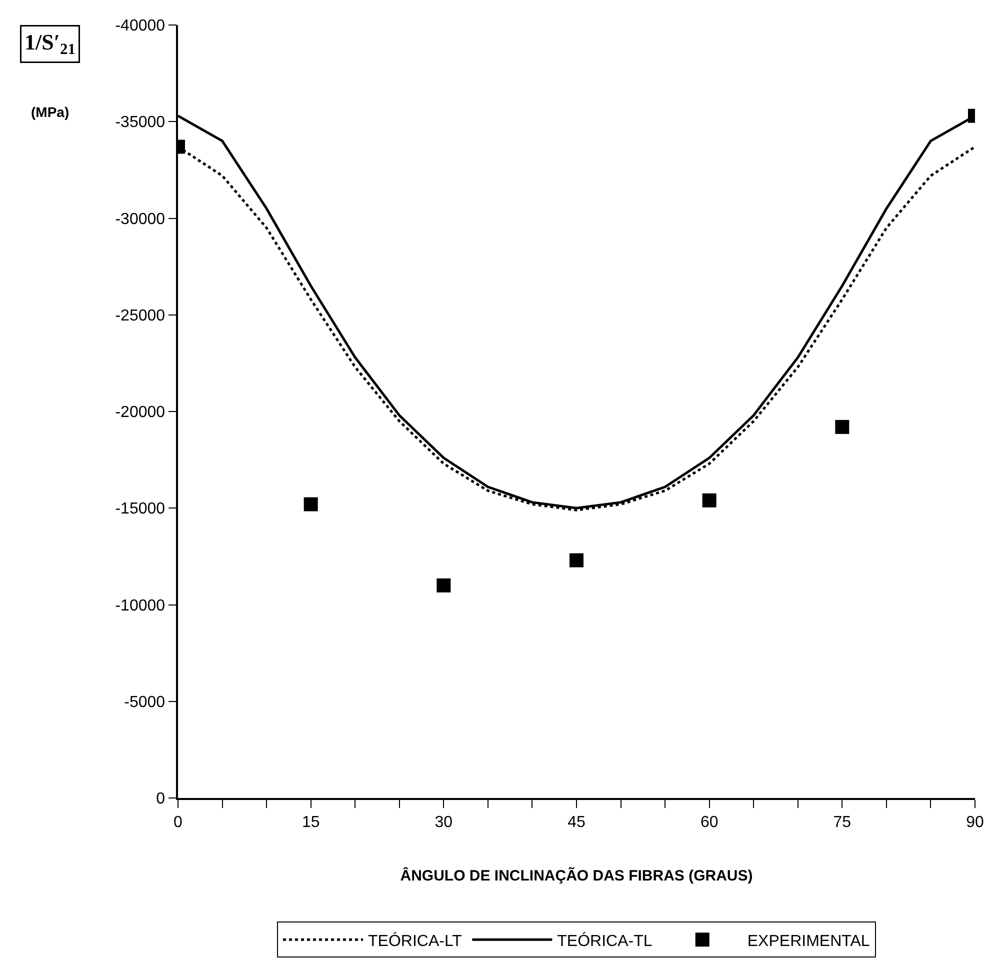 The image size is (1000, 970). What do you see at coordinates (140, 605) in the screenshot?
I see `y-tick-label: -10000` at bounding box center [140, 605].